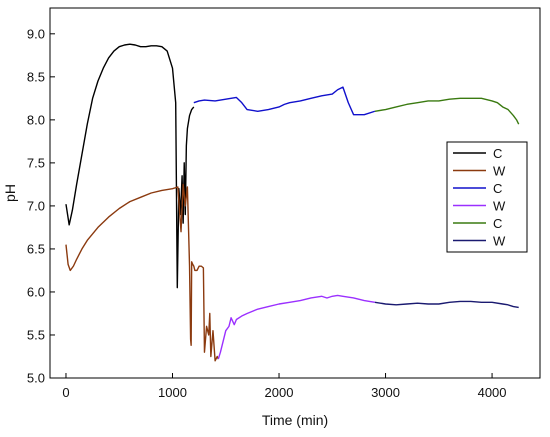 This screenshot has width=550, height=437. Describe the element at coordinates (36, 76) in the screenshot. I see `y-tick-label: 8.5` at that location.